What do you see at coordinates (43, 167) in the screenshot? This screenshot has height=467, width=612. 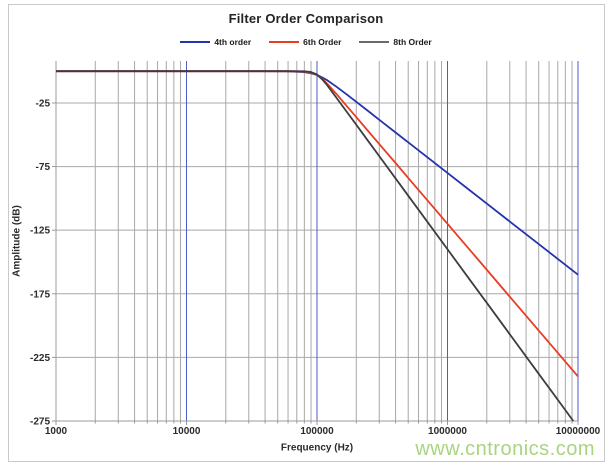 I see `y-tick-label: -75` at bounding box center [43, 167].